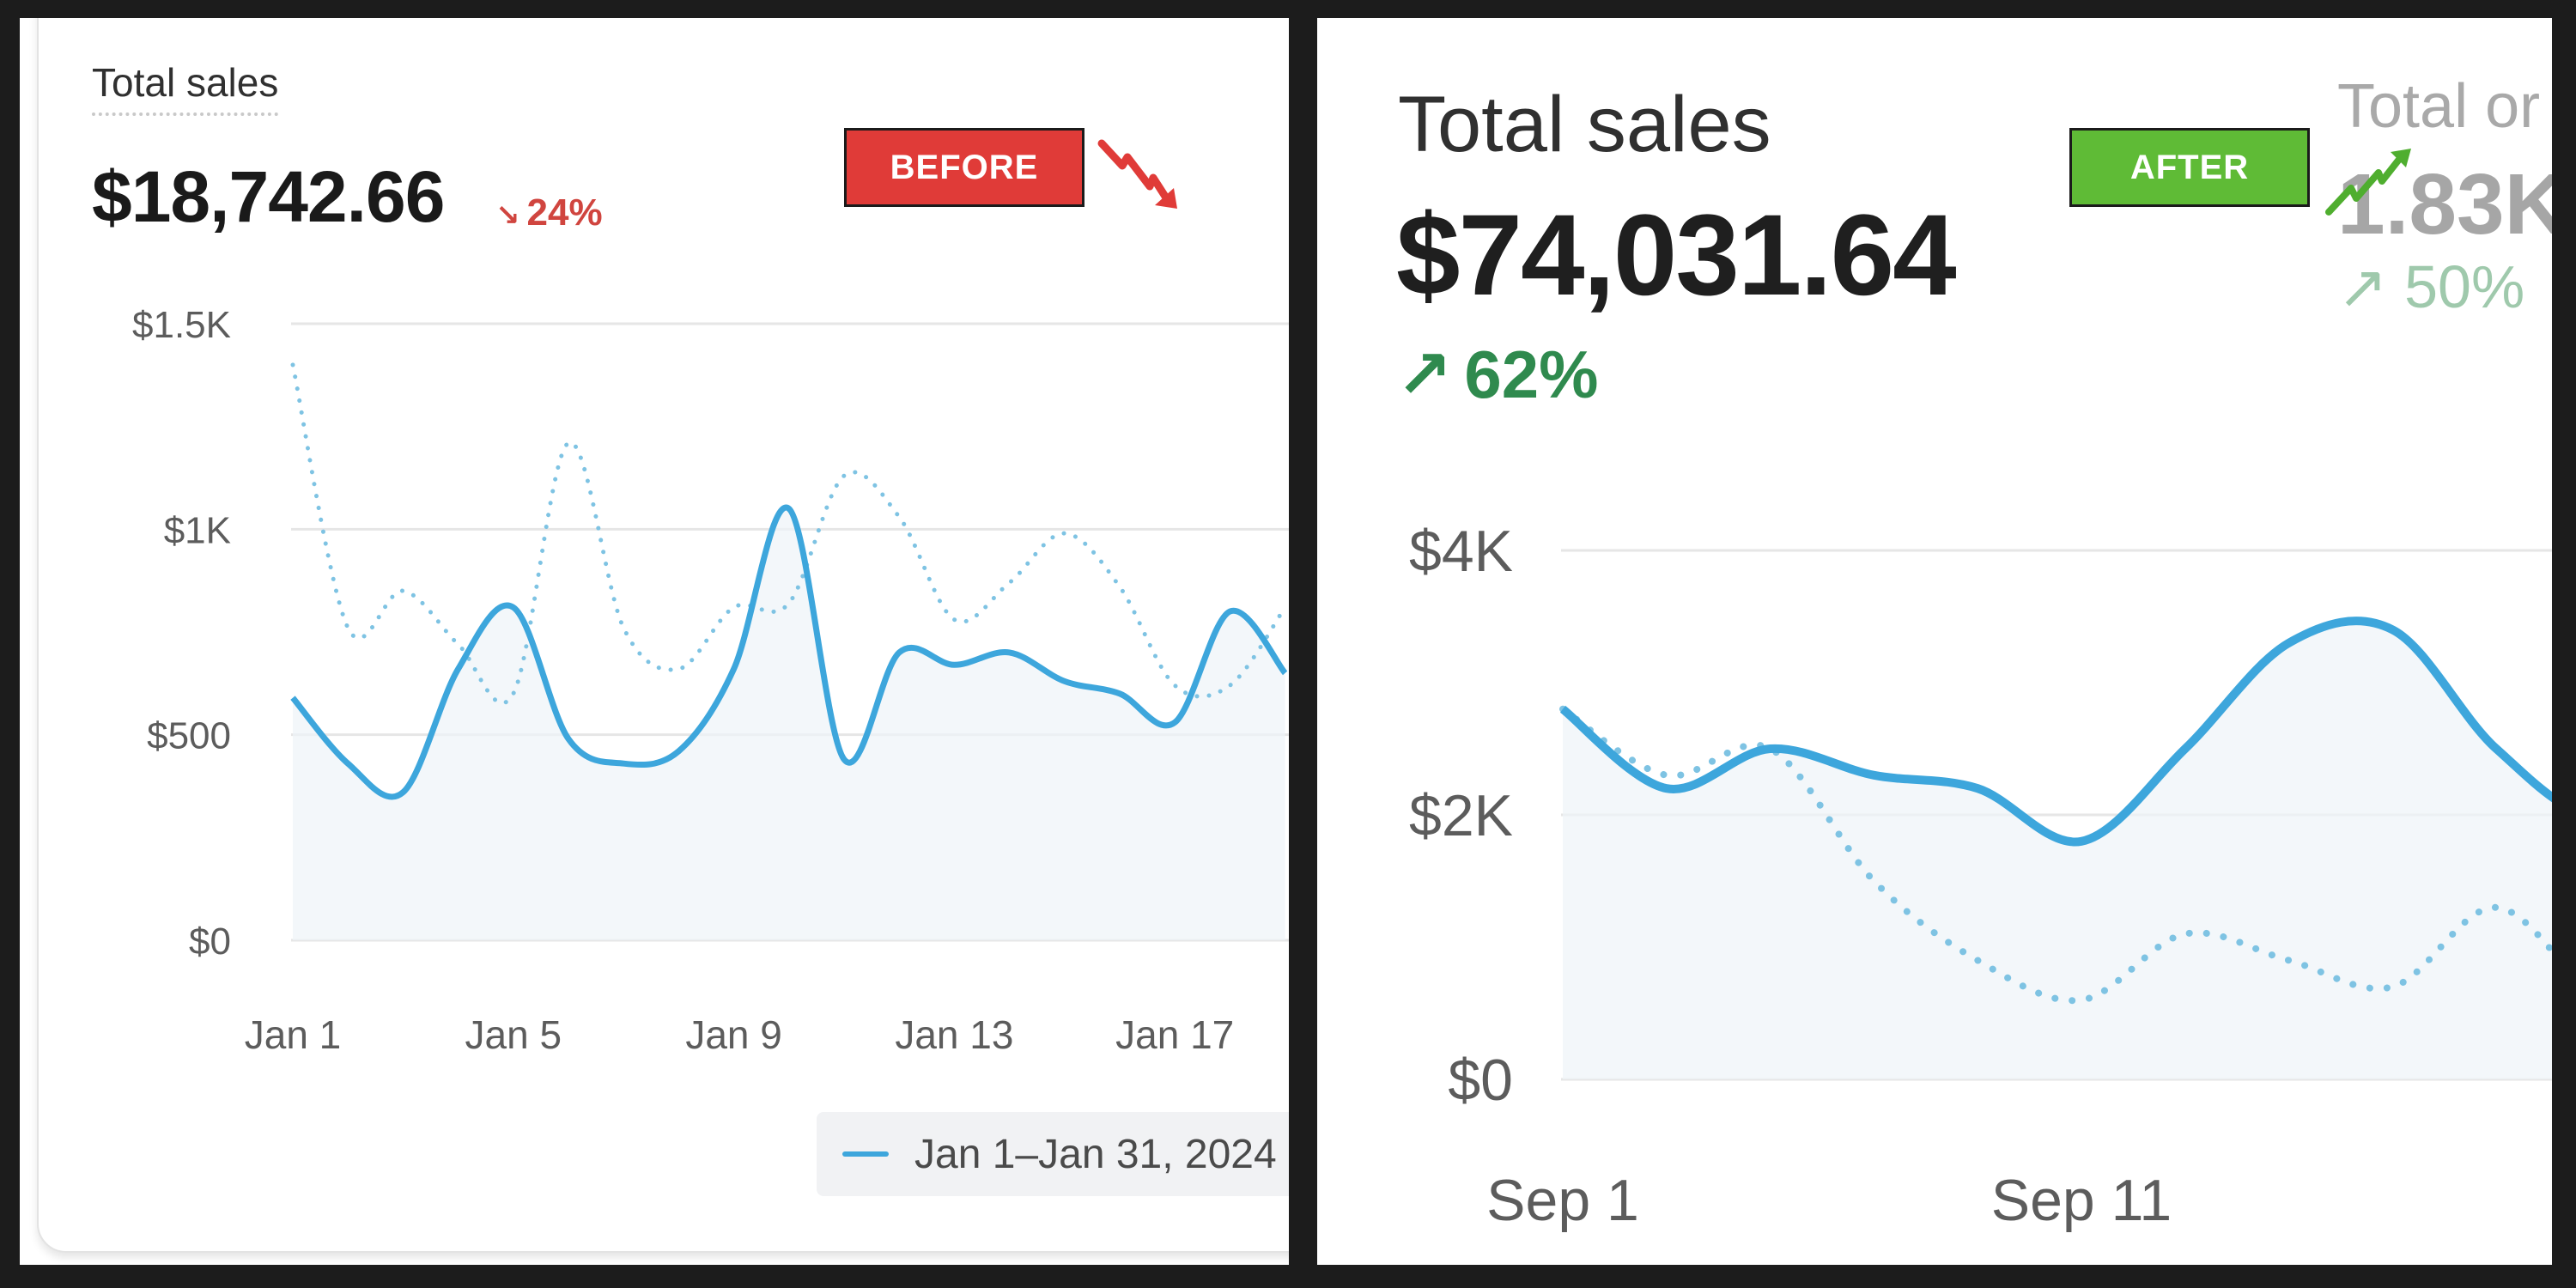 This screenshot has height=1288, width=2576. Describe the element at coordinates (181, 325) in the screenshot. I see `y-tick-label: $1.5K` at that location.